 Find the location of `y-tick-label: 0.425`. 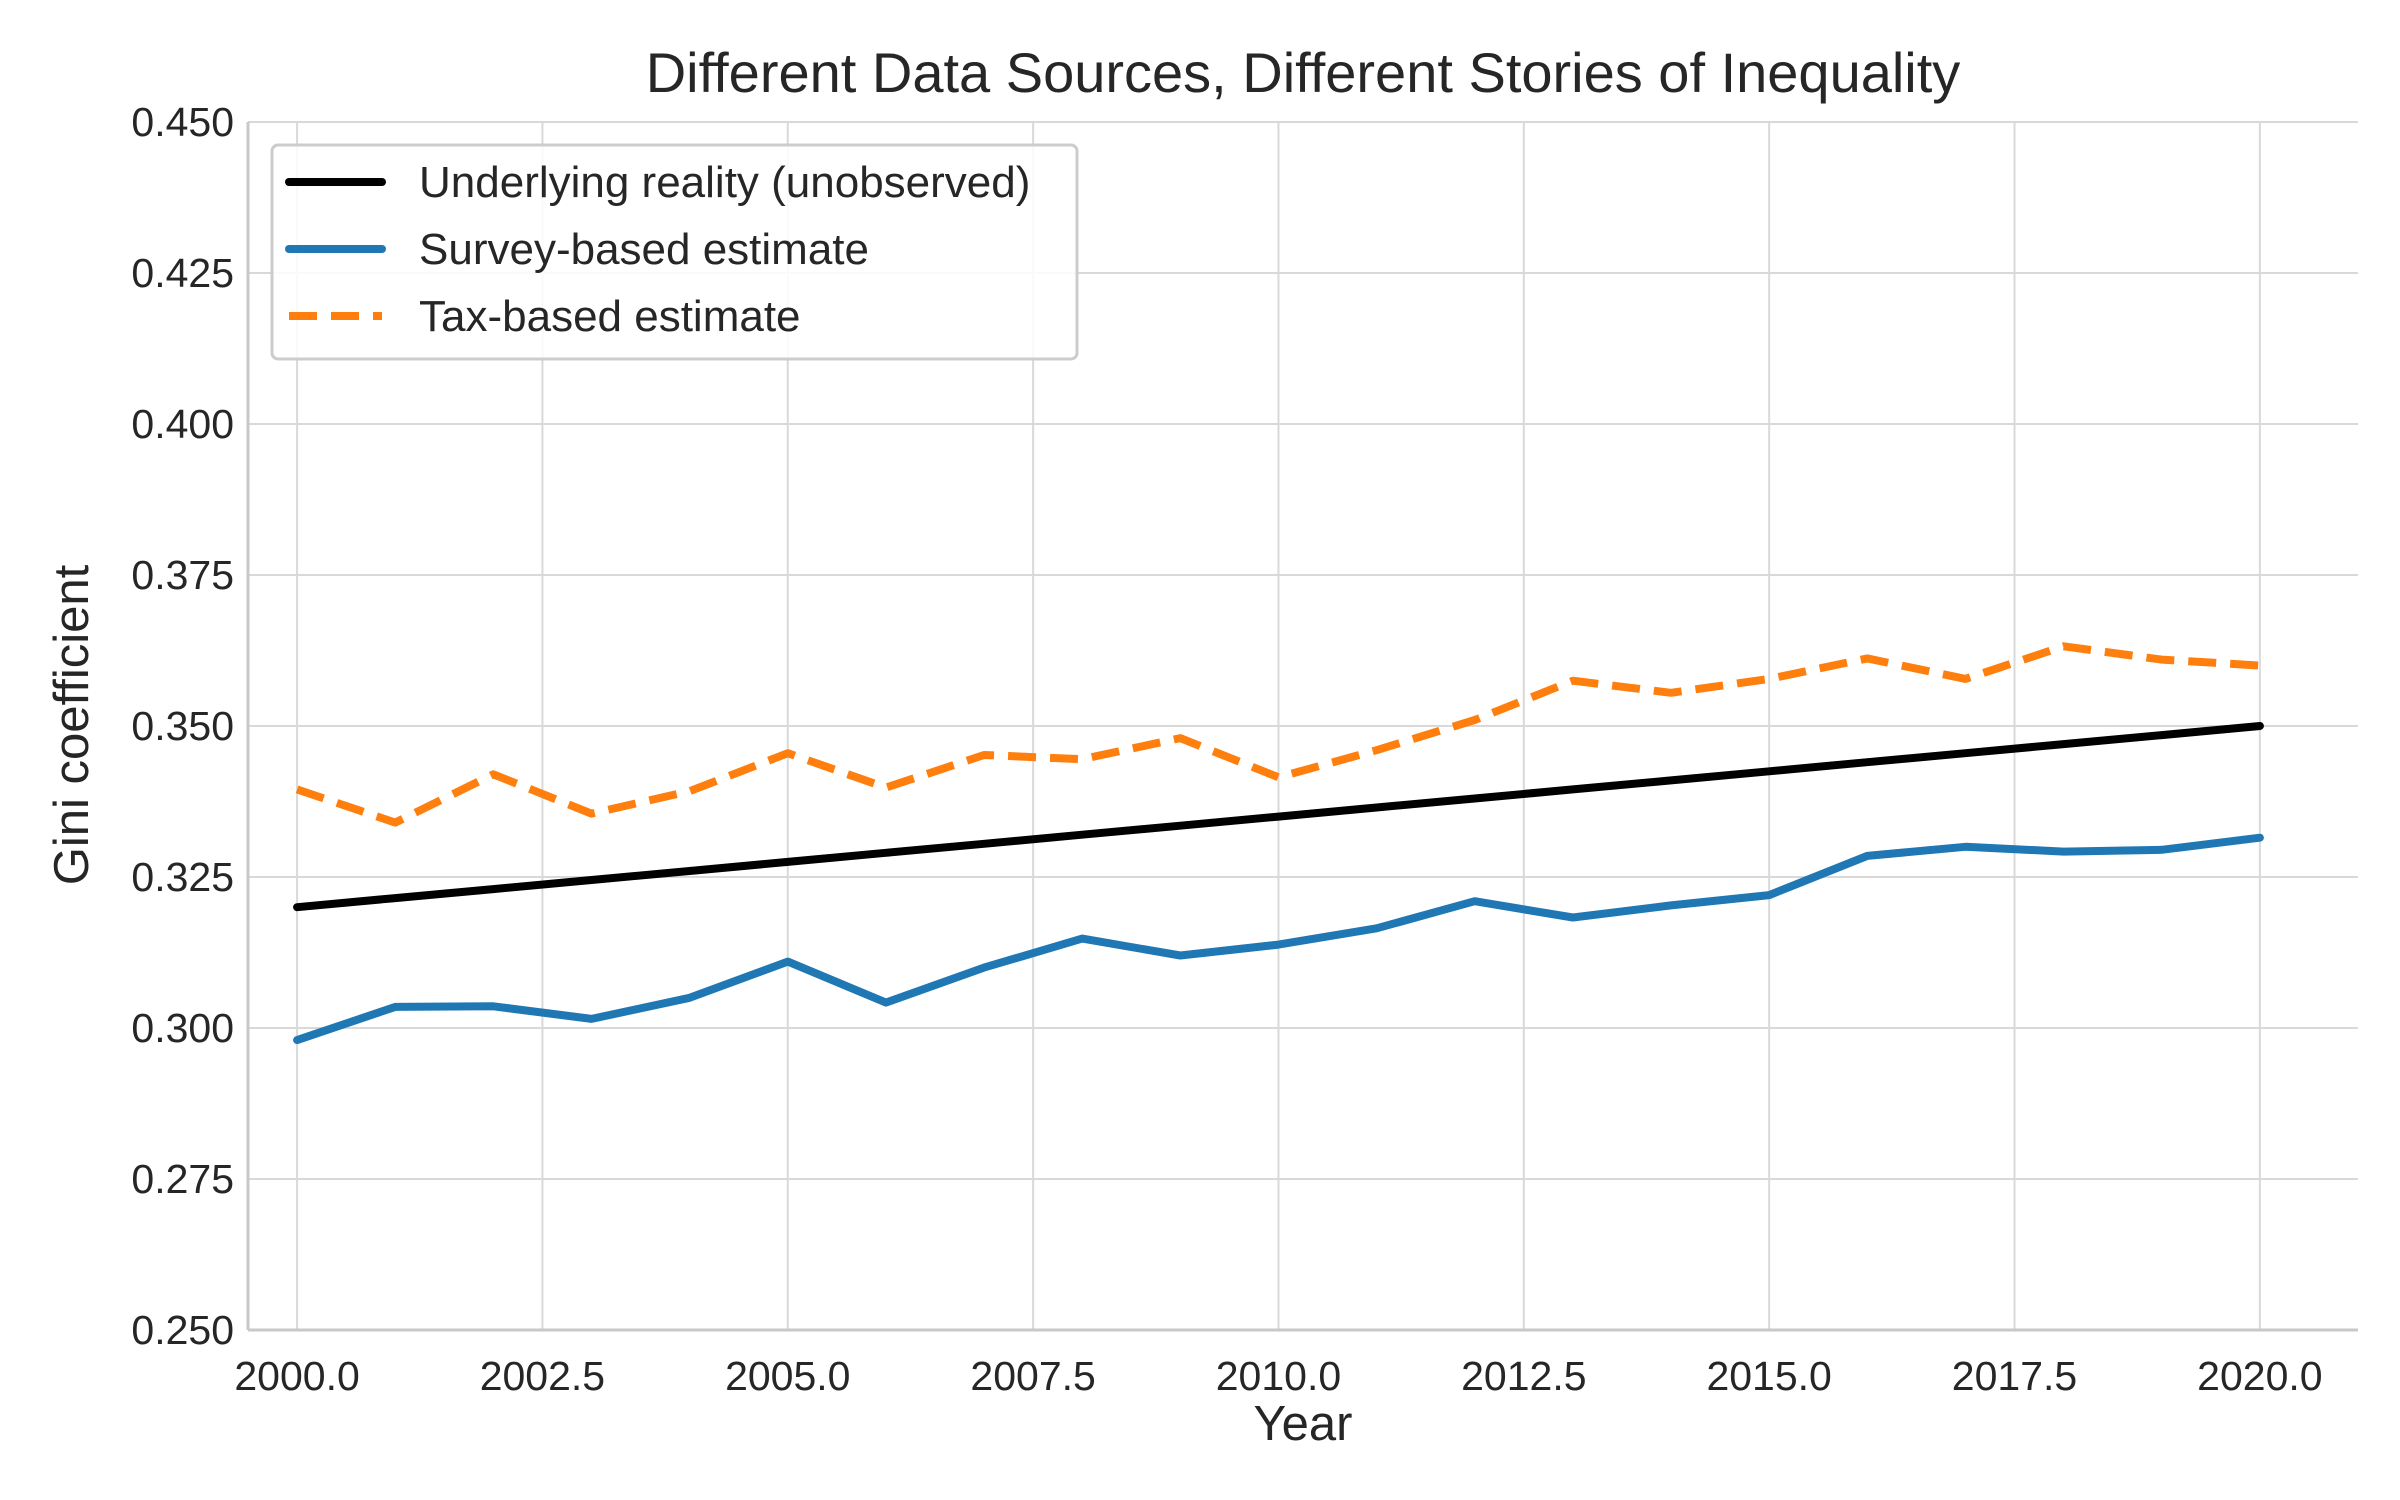

y-tick-label: 0.425 is located at coordinates (182, 273).